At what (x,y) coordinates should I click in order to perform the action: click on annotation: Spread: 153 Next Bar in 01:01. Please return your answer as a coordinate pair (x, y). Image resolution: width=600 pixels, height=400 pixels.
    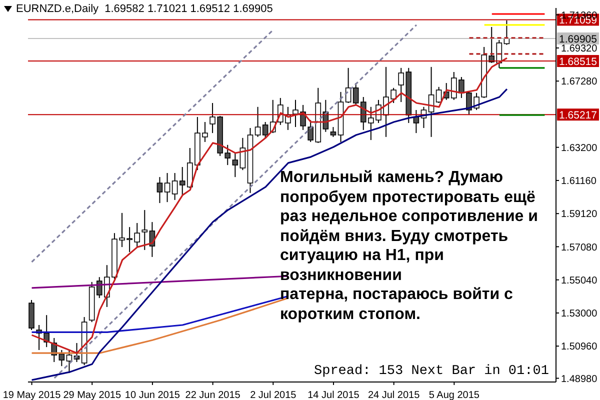
    Looking at the image, I should click on (431, 371).